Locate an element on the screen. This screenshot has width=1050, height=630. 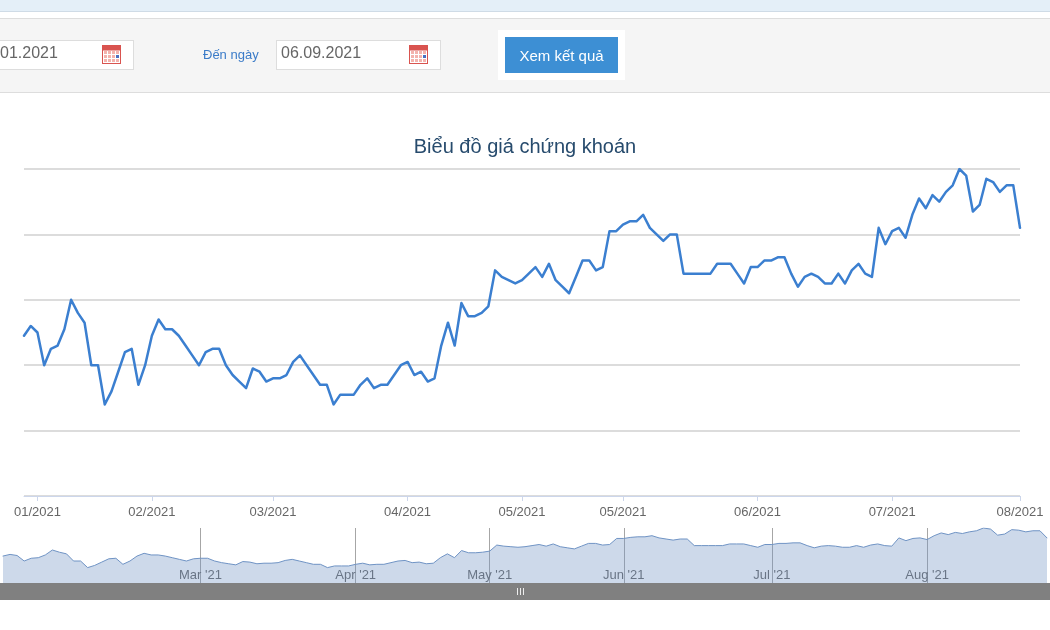
x-tick-label: Apr '21 is located at coordinates (356, 574).